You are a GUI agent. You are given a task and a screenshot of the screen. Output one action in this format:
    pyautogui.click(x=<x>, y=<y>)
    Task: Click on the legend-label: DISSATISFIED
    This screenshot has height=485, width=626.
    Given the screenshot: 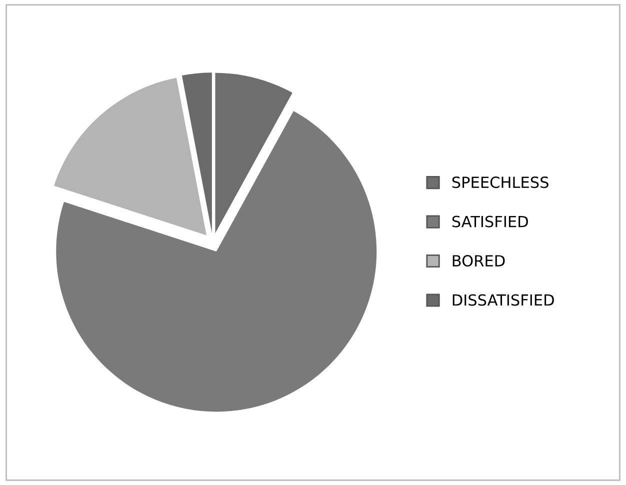 What is the action you would take?
    pyautogui.click(x=503, y=300)
    